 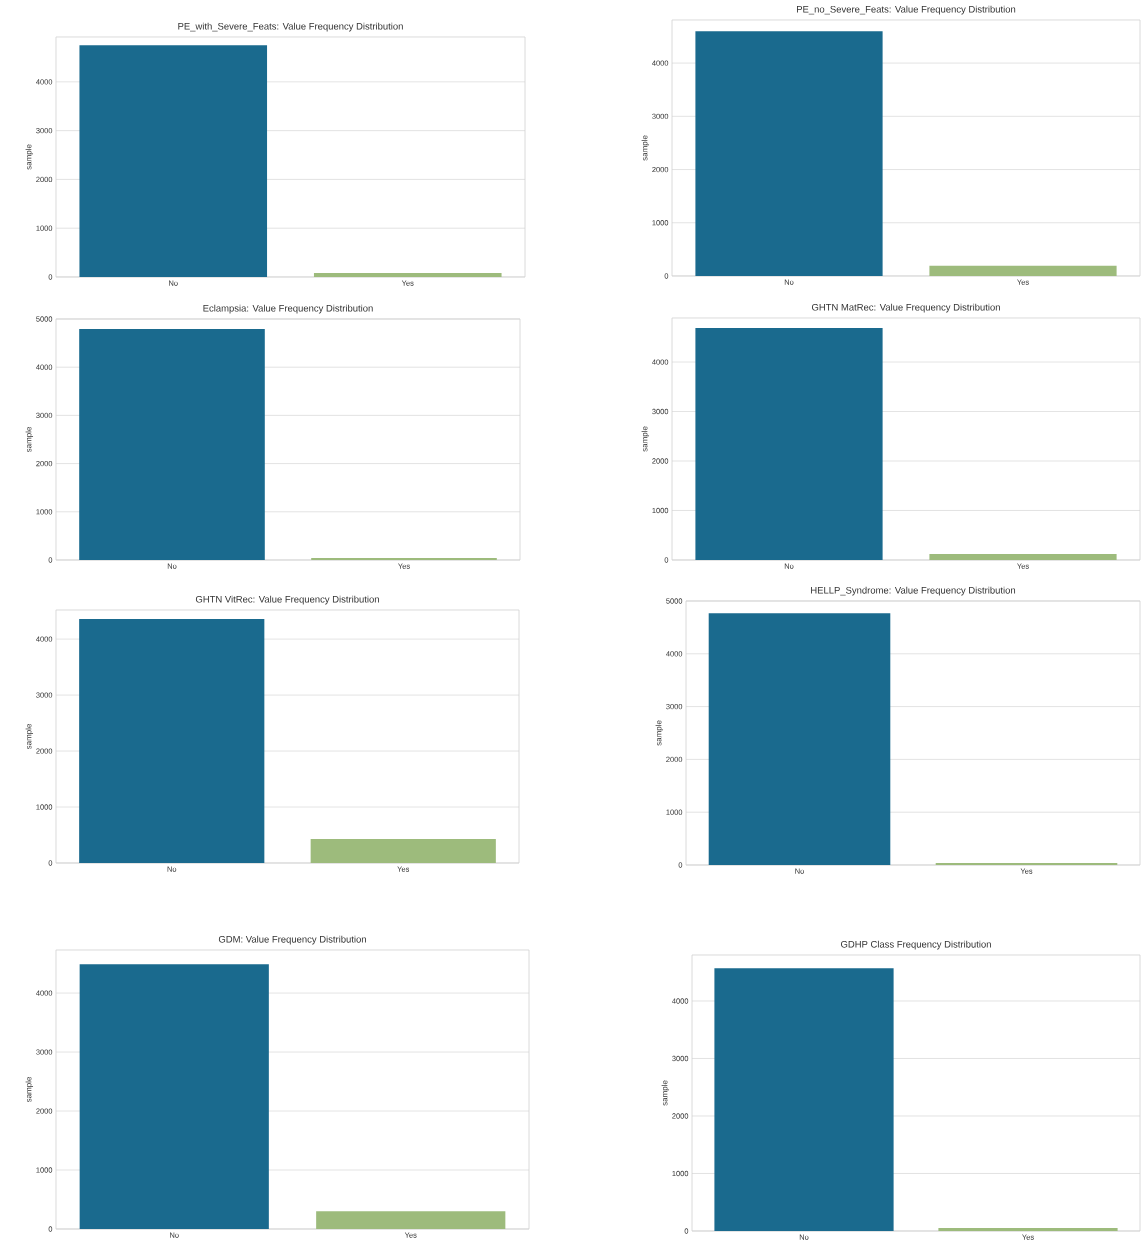 What do you see at coordinates (916, 945) in the screenshot?
I see `chart-title: GDHP Class Frequency Distribution` at bounding box center [916, 945].